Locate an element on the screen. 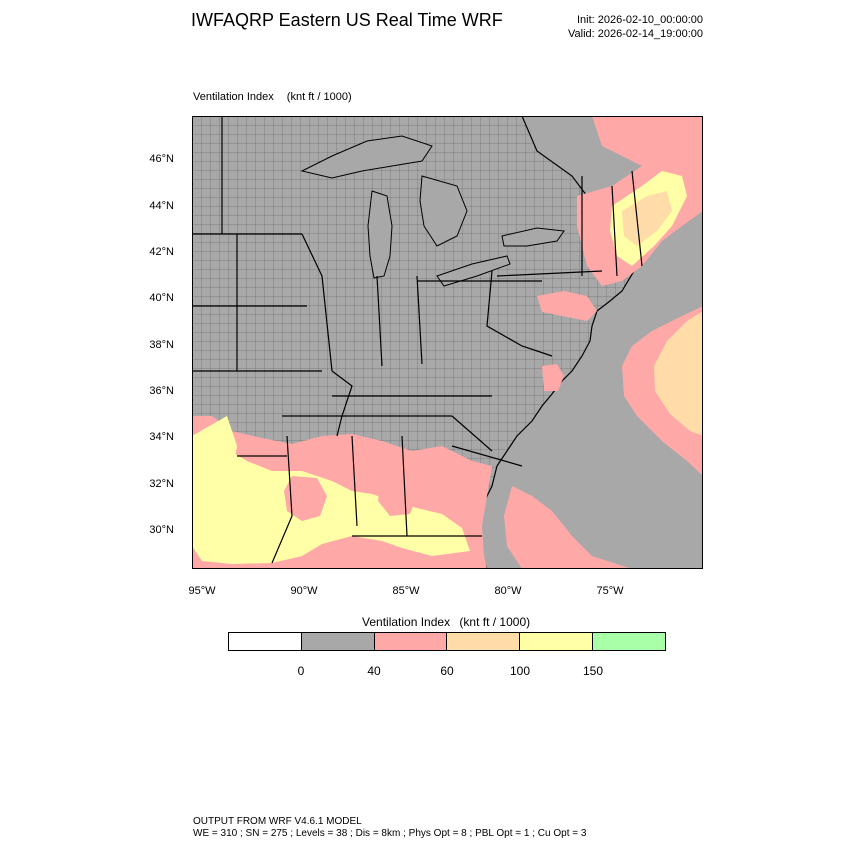 Image resolution: width=850 pixels, height=850 pixels. lake-huron is located at coordinates (443, 211).